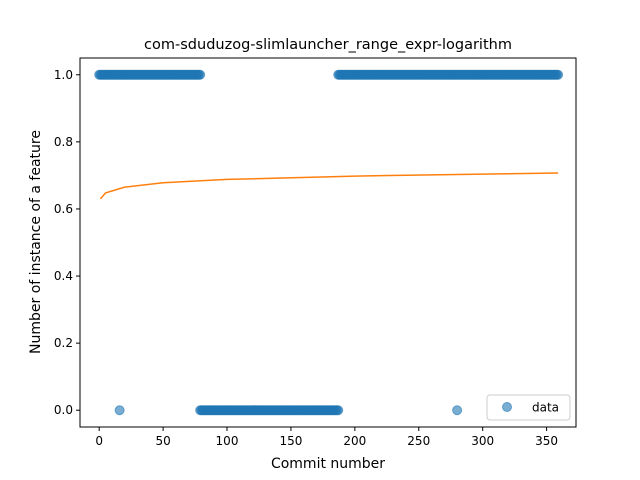 Image resolution: width=640 pixels, height=480 pixels. I want to click on y-tick-label: 0.4, so click(63, 276).